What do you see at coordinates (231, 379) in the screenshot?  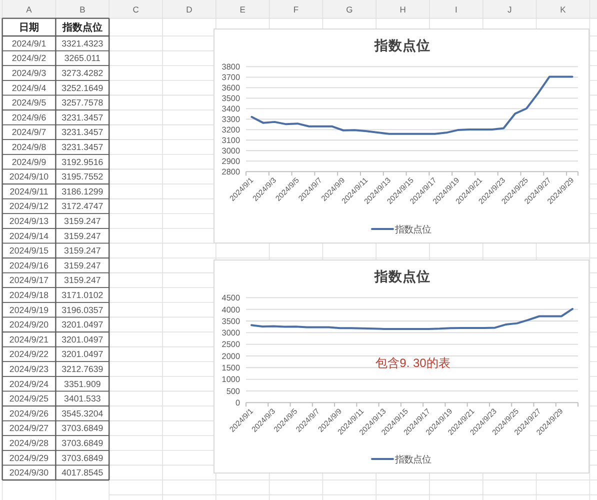 I see `y-tick-label: 1000` at bounding box center [231, 379].